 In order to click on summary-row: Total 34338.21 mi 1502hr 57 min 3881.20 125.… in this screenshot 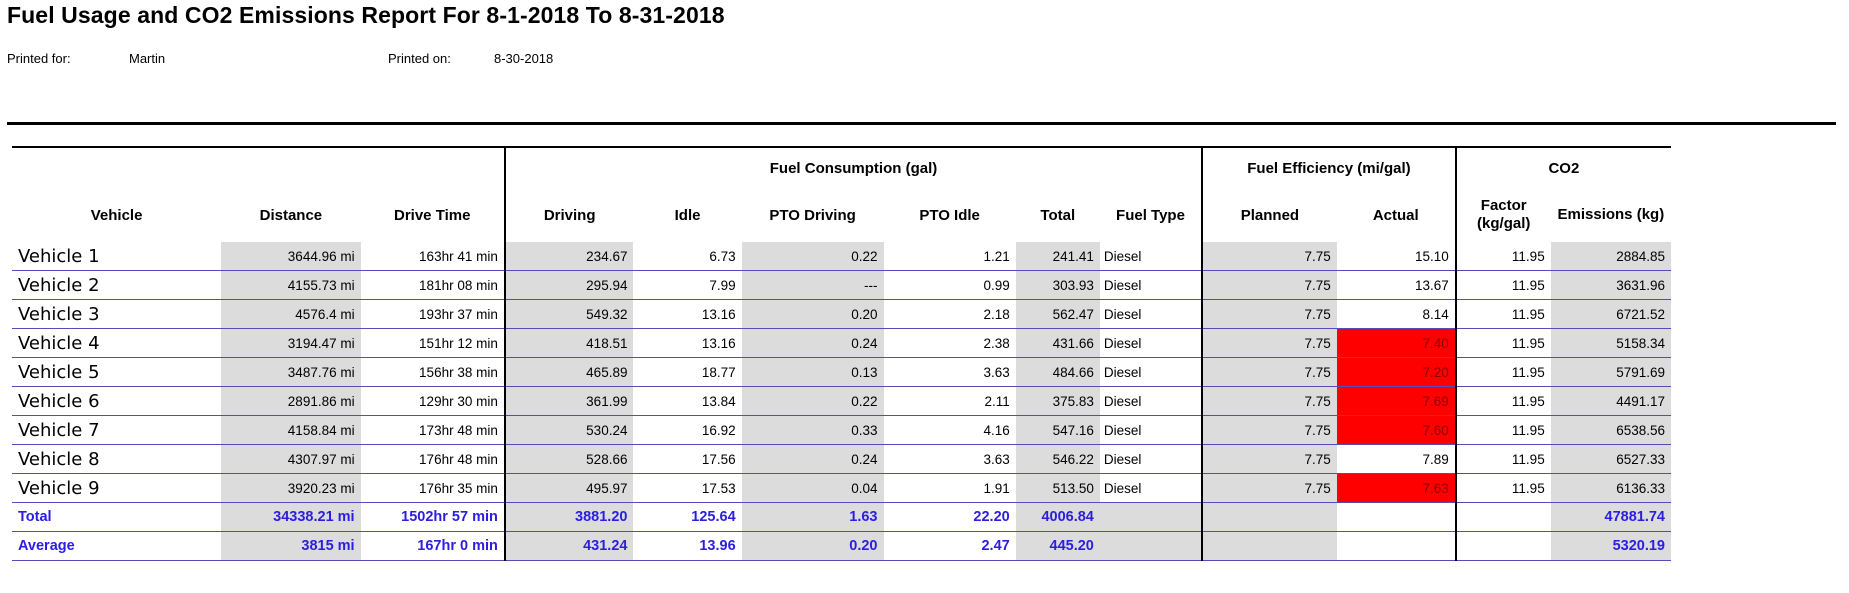, I will do `click(841, 517)`.